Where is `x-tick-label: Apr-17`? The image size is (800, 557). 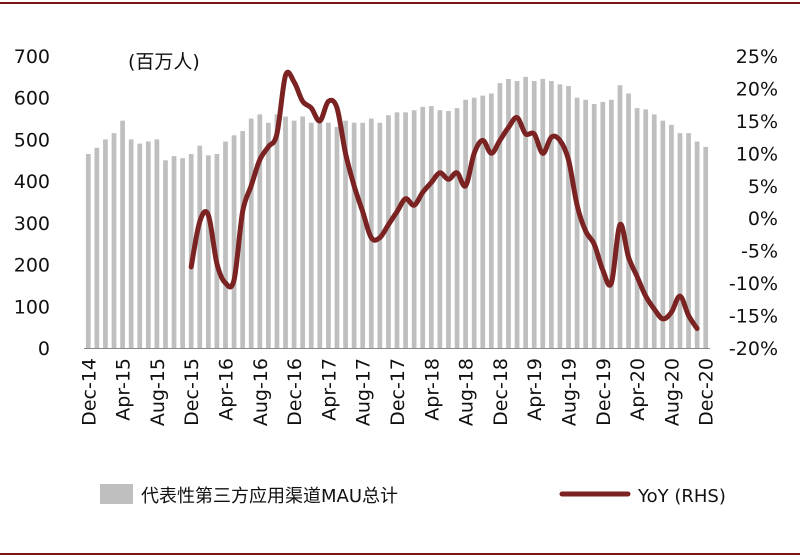 x-tick-label: Apr-17 is located at coordinates (329, 389).